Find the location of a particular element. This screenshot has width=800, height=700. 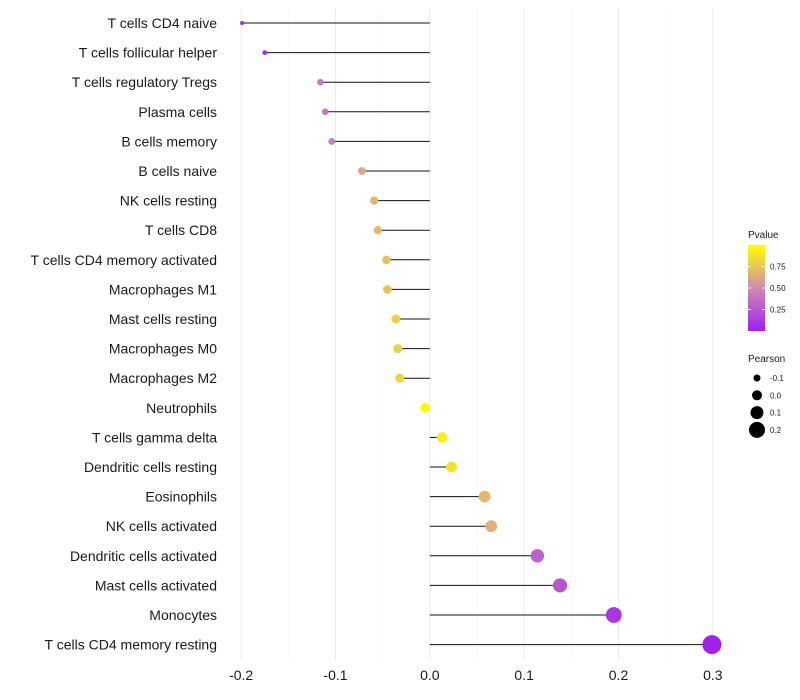

category-label: T cells follicular helper is located at coordinates (148, 53).